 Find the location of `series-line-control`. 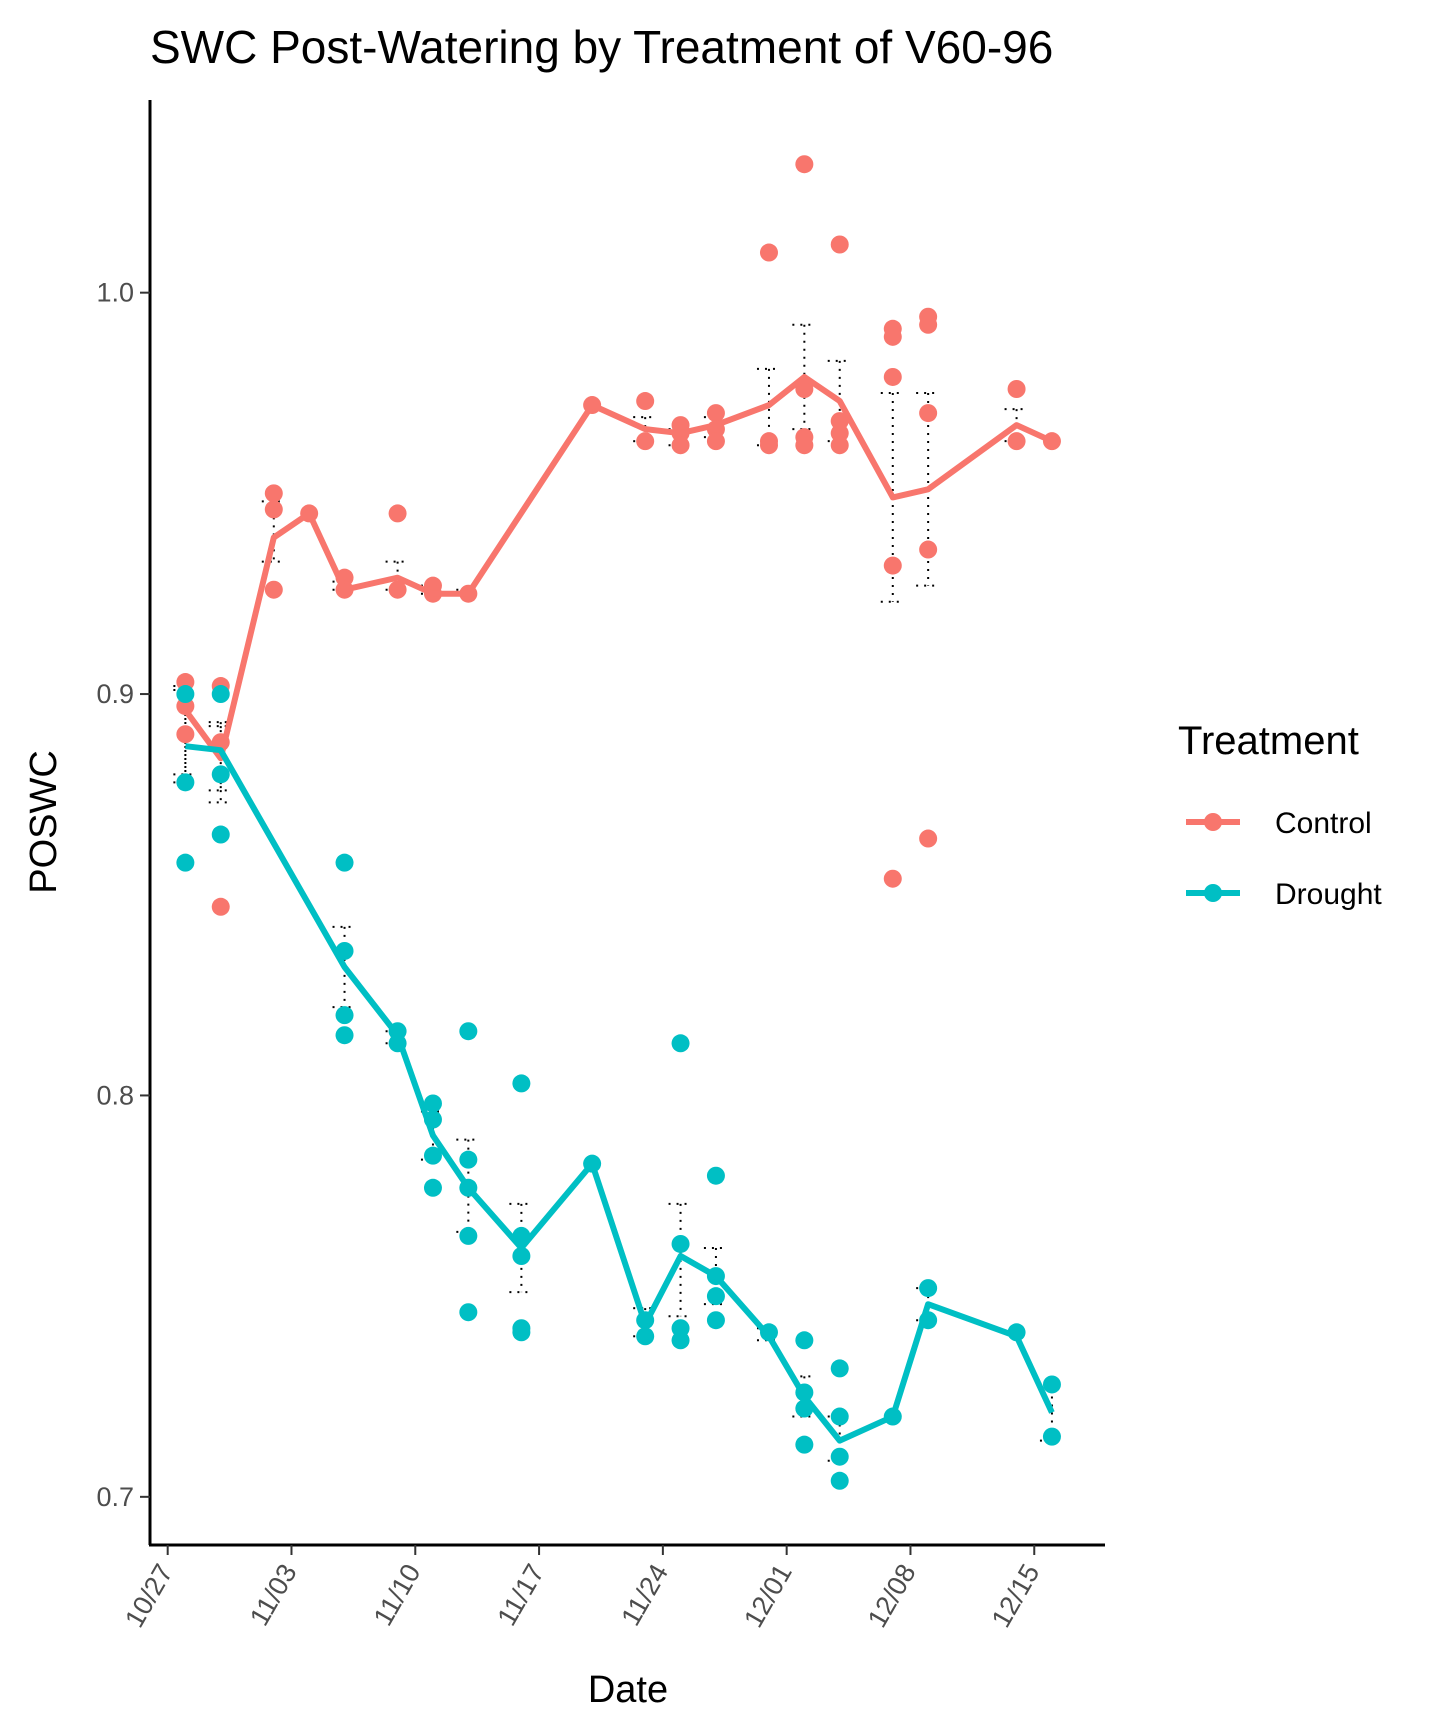

series-line-control is located at coordinates (618, 568).